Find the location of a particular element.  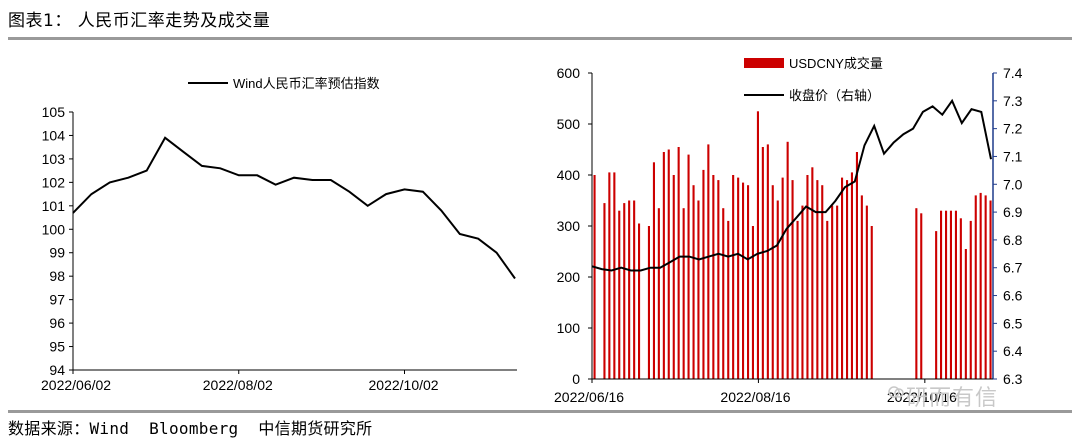

watermark-chat-icon is located at coordinates (896, 392).